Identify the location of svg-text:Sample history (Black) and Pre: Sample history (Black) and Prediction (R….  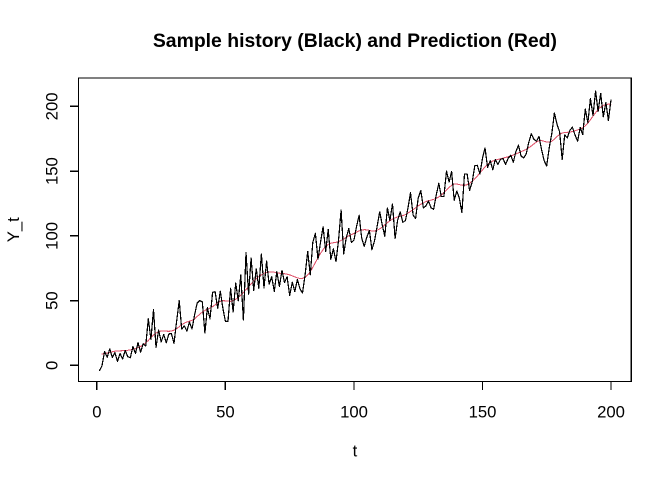
(355, 41).